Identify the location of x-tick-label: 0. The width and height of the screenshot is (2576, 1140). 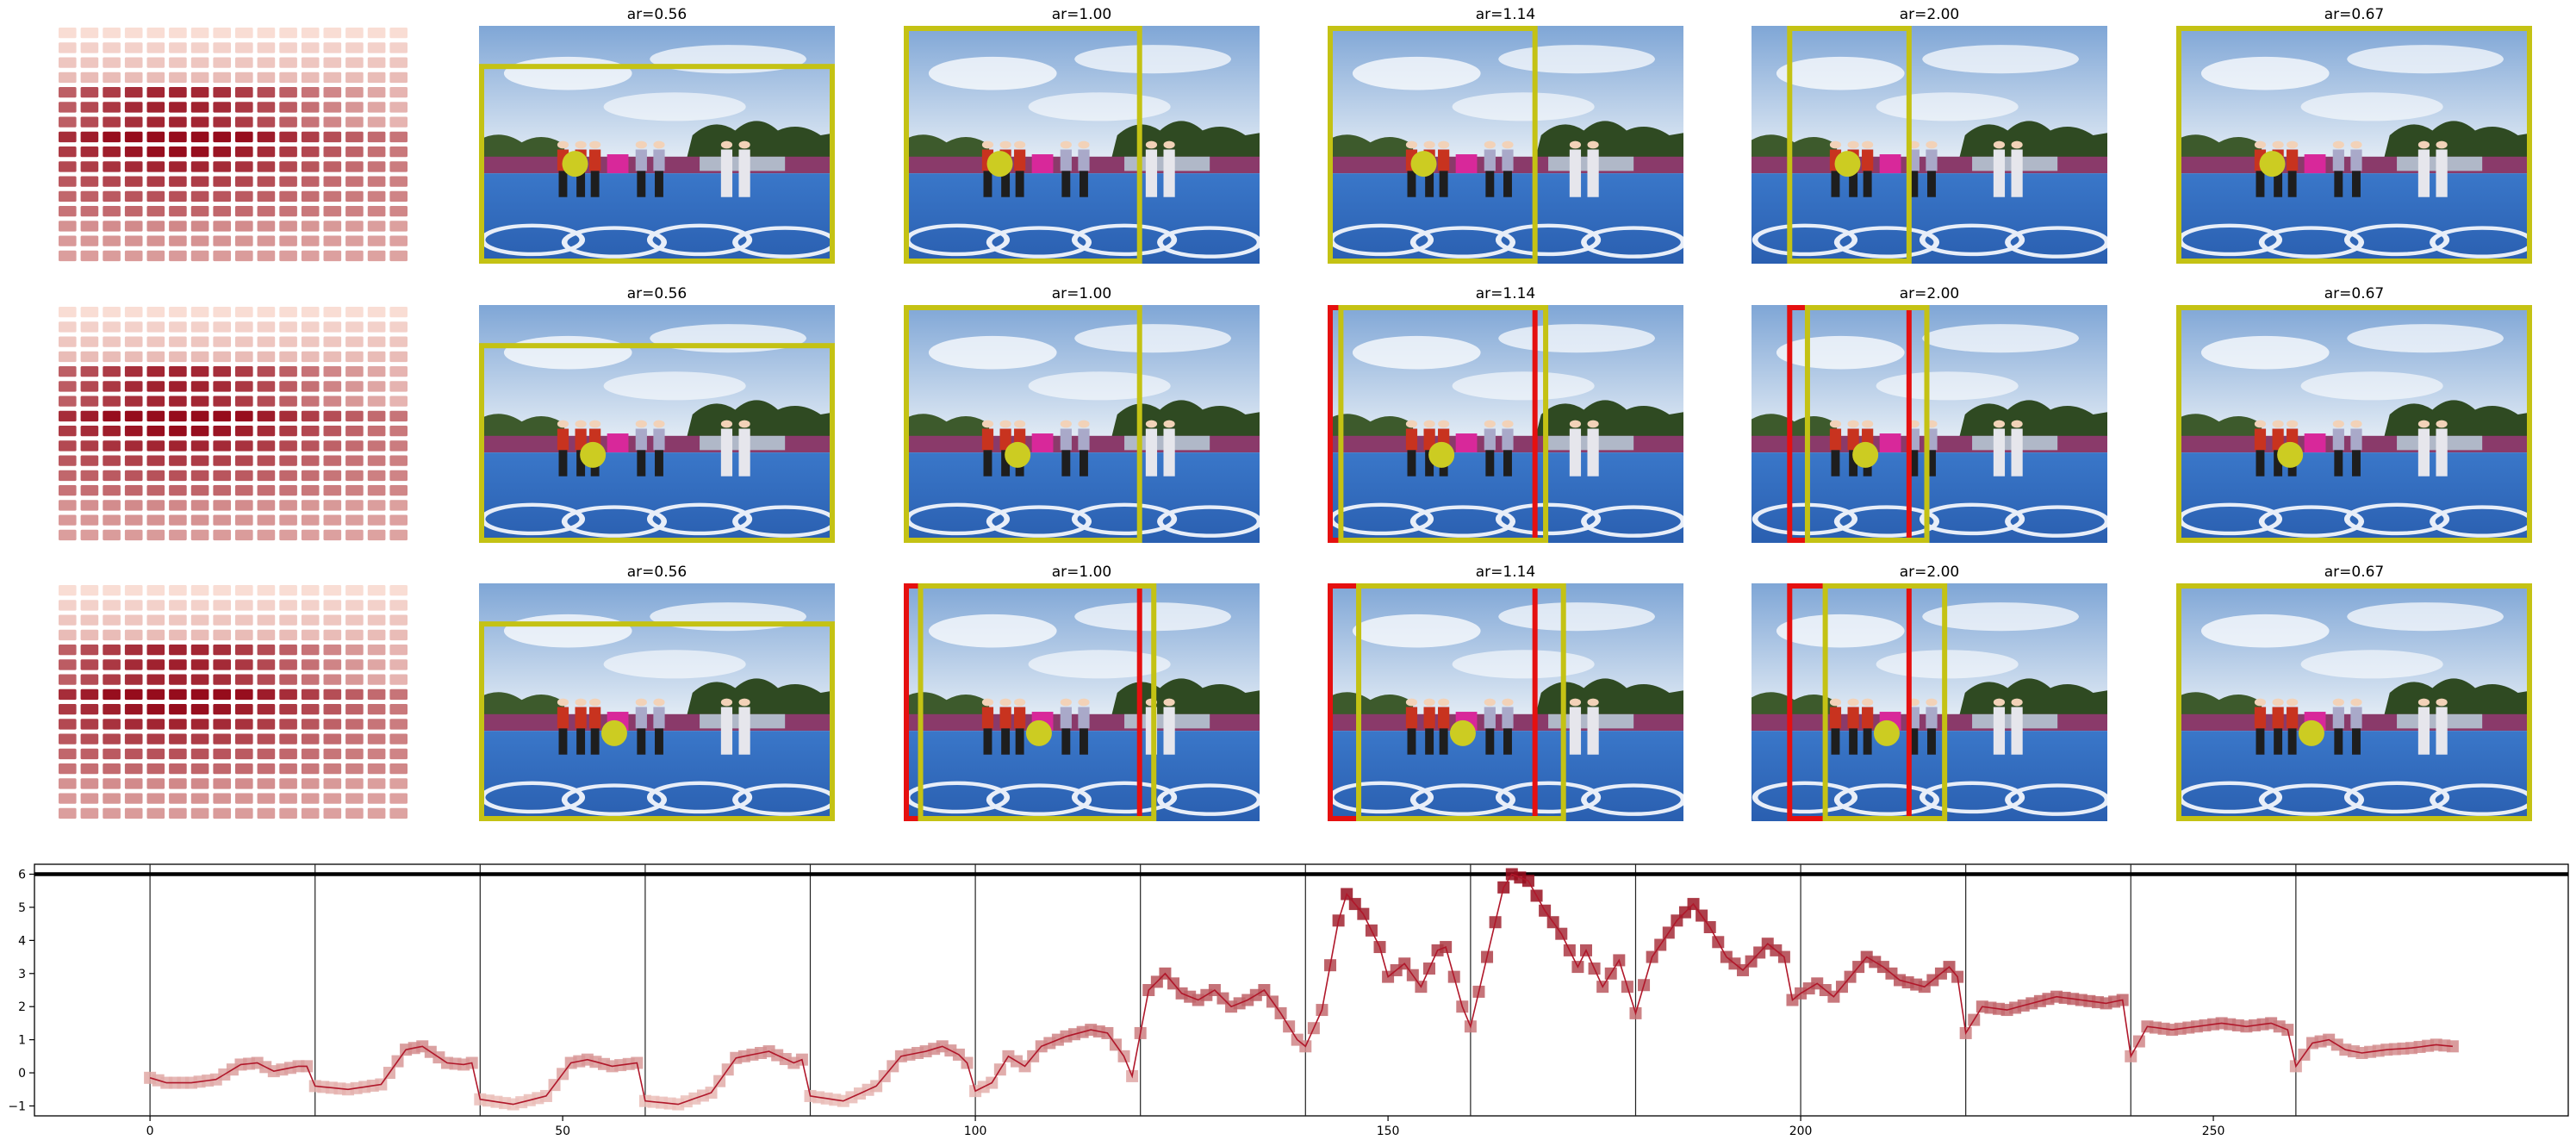
(150, 1131).